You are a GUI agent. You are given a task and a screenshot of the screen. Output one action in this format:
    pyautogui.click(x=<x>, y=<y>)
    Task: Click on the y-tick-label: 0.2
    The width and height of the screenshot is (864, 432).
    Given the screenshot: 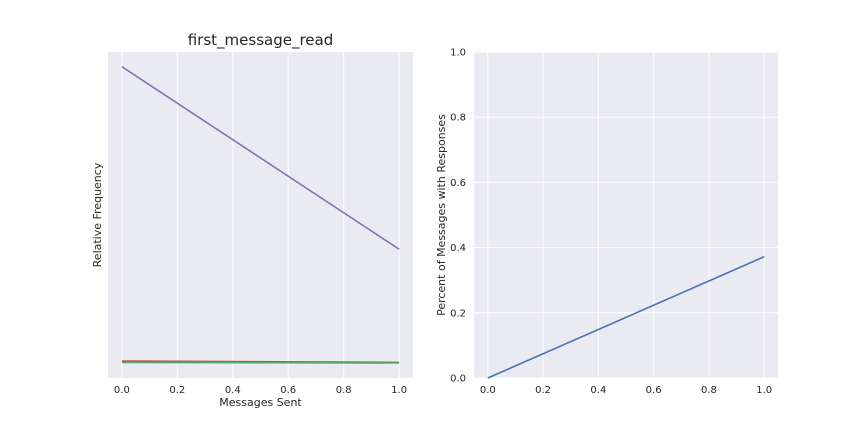 What is the action you would take?
    pyautogui.click(x=458, y=313)
    